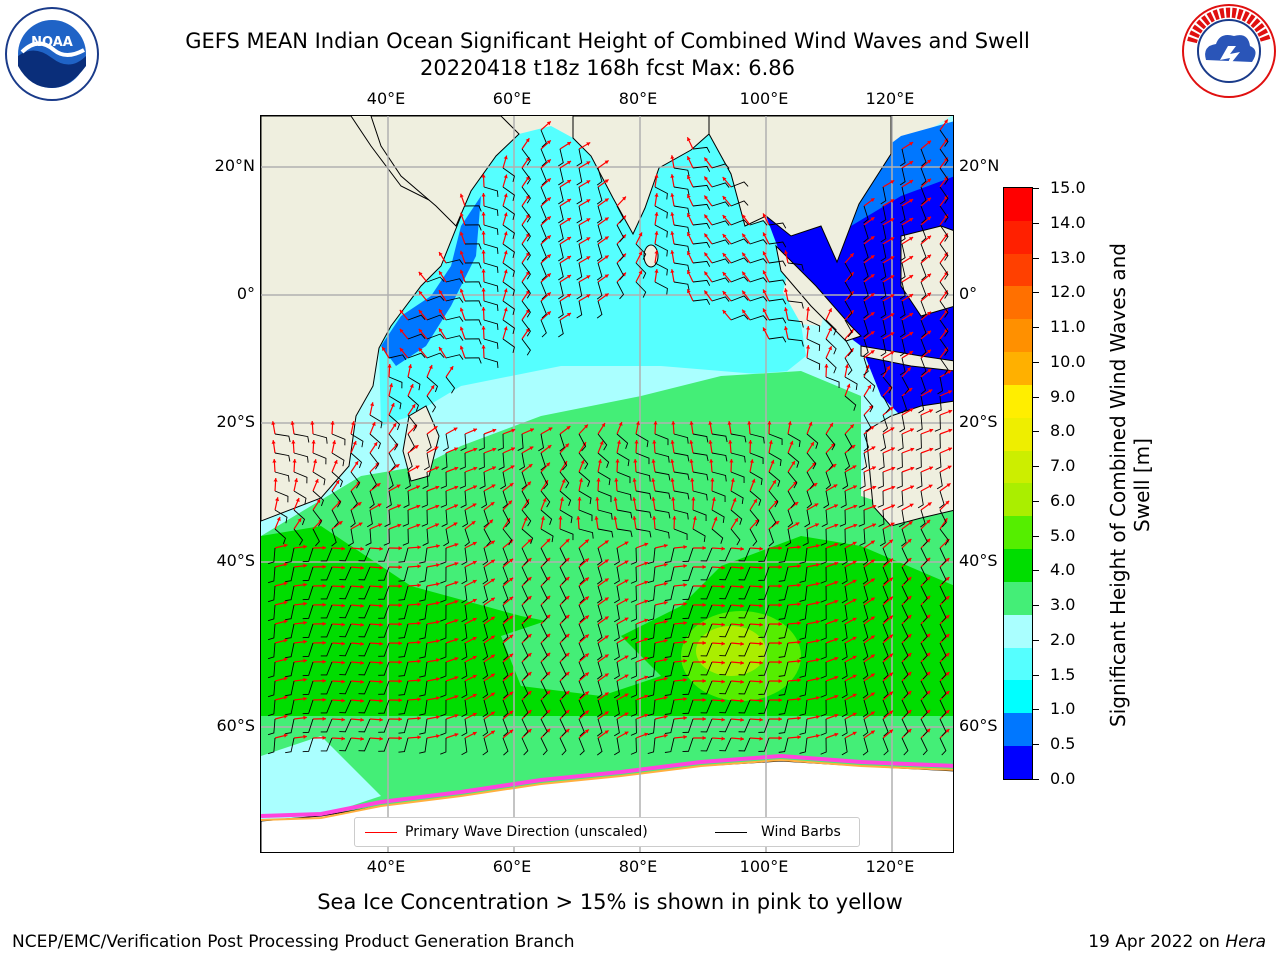  Describe the element at coordinates (607, 785) in the screenshot. I see `sea-ice-fringe` at that location.